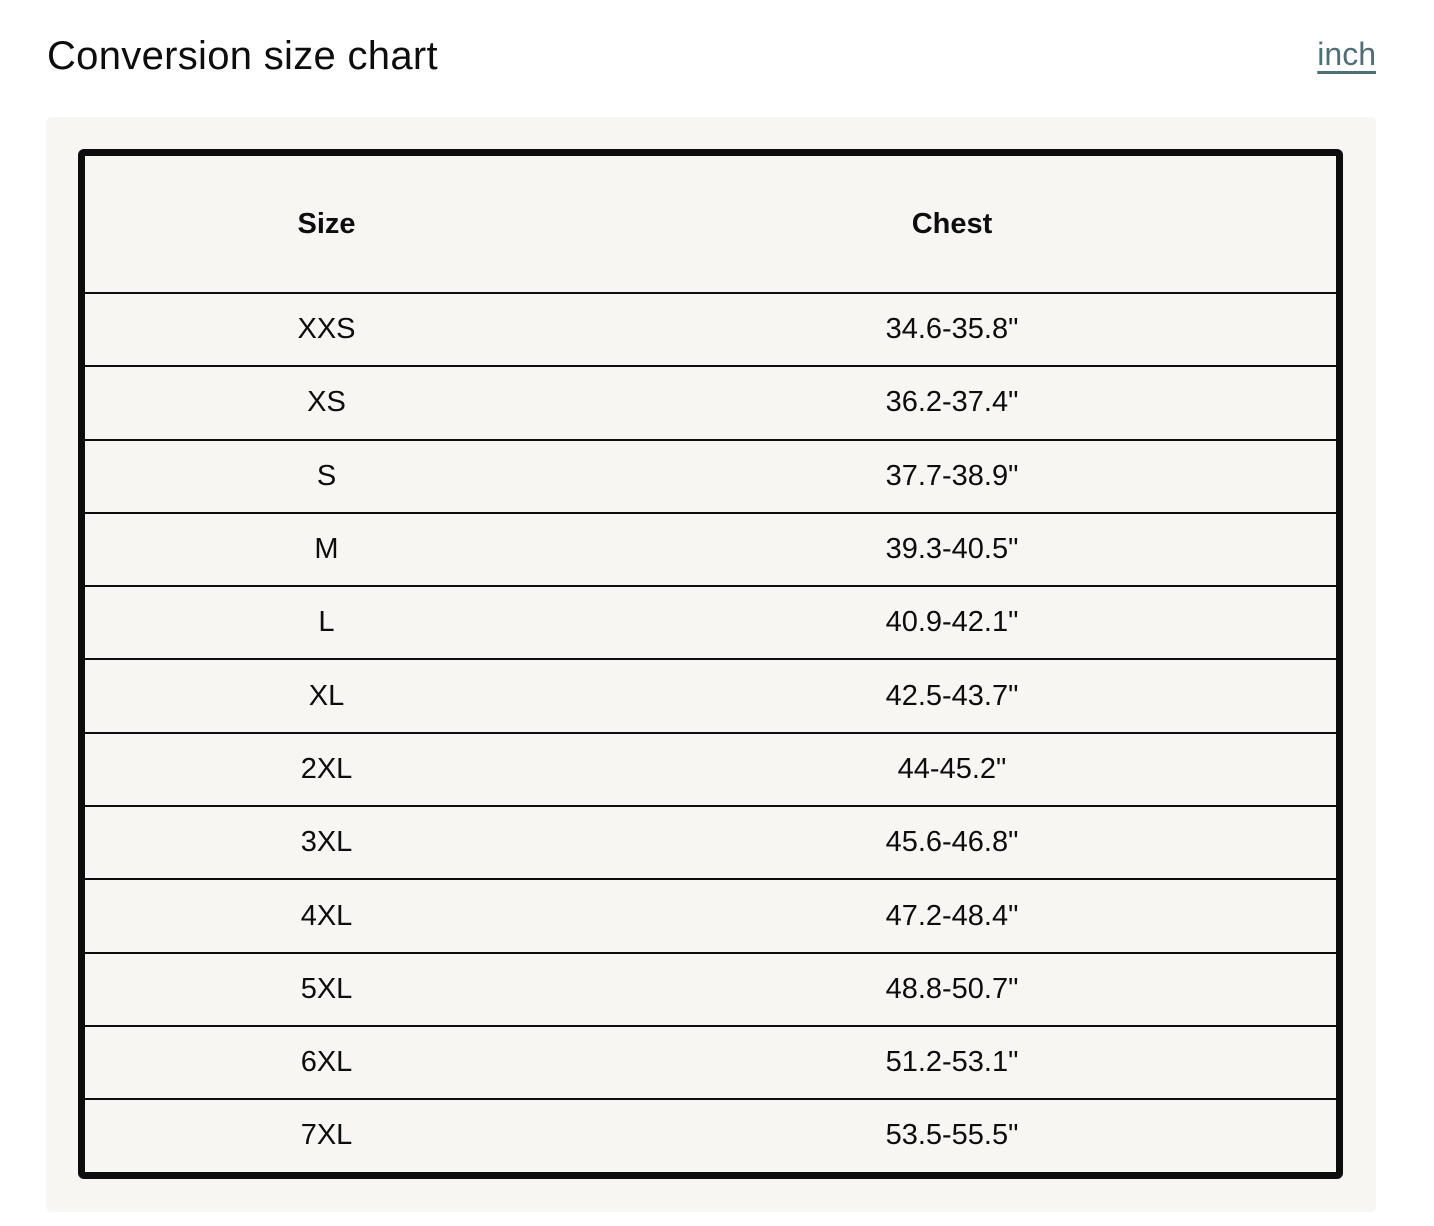 This screenshot has height=1226, width=1434. I want to click on size-cell: L, so click(326, 622).